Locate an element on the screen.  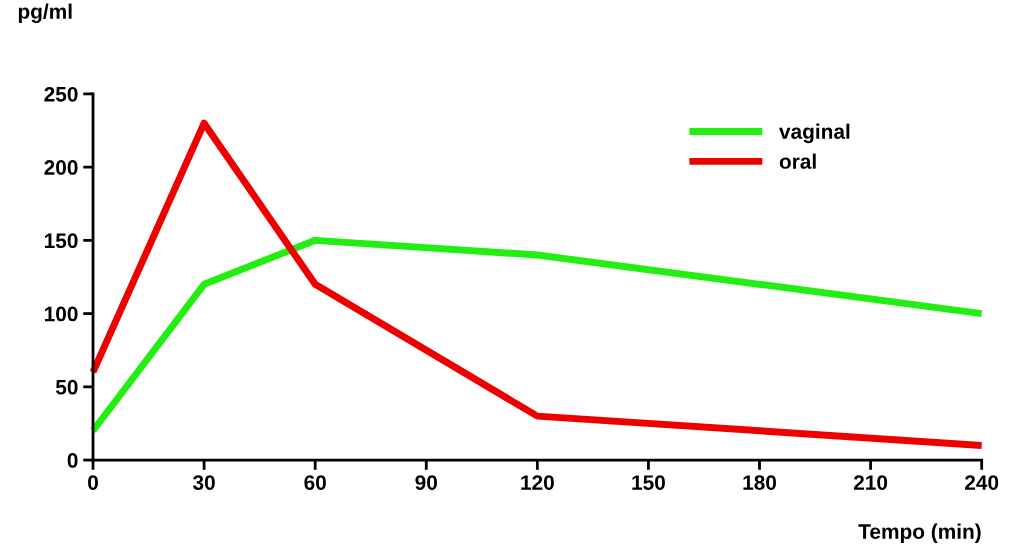
x-tick-label: 210 is located at coordinates (870, 482).